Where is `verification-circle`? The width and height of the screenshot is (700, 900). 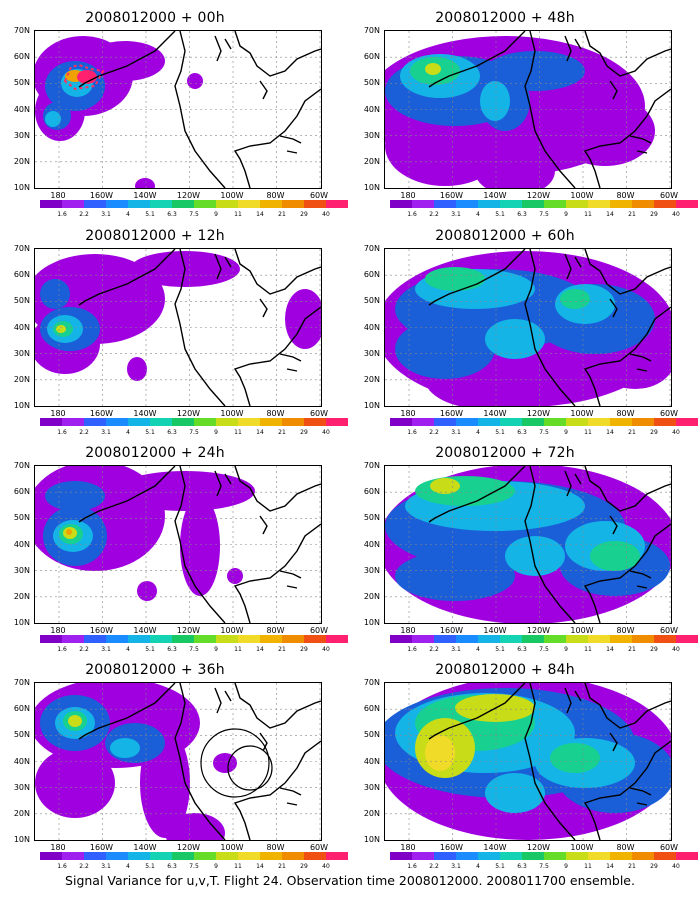 verification-circle is located at coordinates (250, 768).